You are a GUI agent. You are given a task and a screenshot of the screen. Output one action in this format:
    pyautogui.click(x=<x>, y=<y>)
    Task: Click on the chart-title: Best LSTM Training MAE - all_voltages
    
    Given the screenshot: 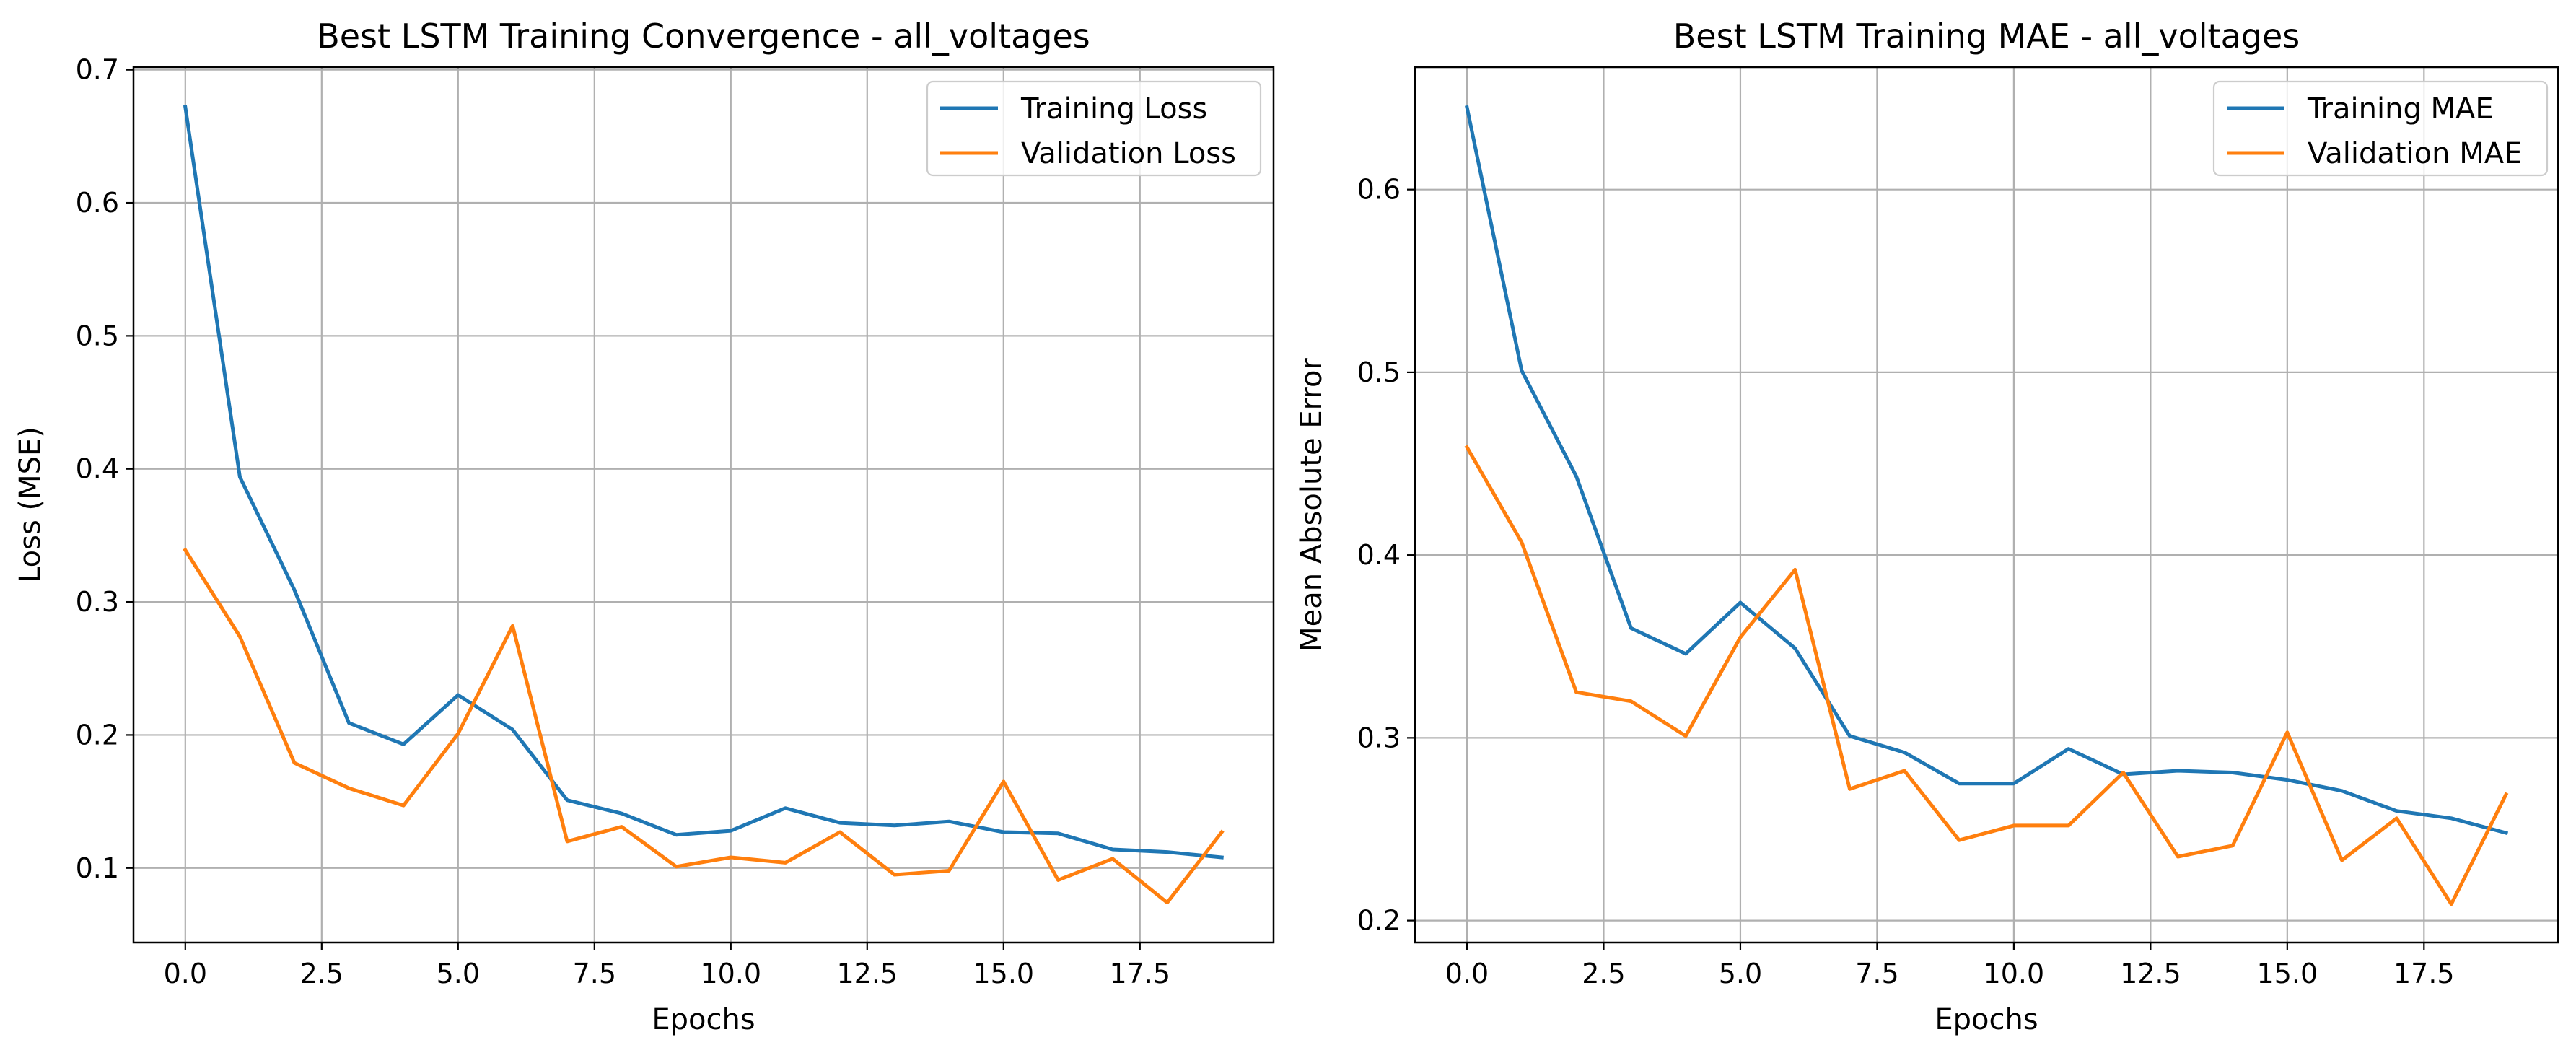 What is the action you would take?
    pyautogui.click(x=1986, y=36)
    